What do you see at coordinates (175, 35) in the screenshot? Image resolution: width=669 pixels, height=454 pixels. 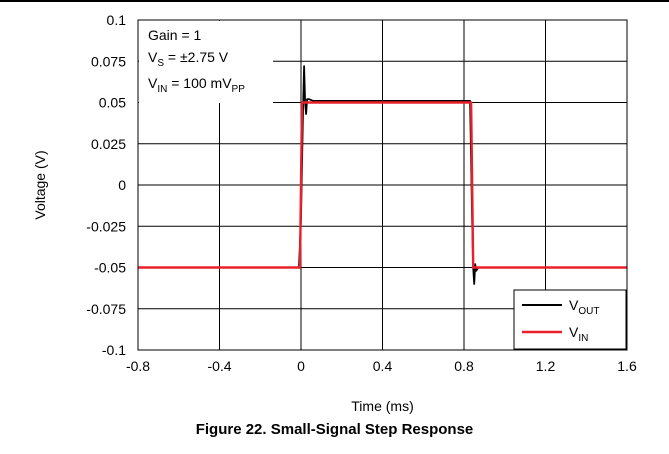 I see `annotation-line-1: Gain = 1` at bounding box center [175, 35].